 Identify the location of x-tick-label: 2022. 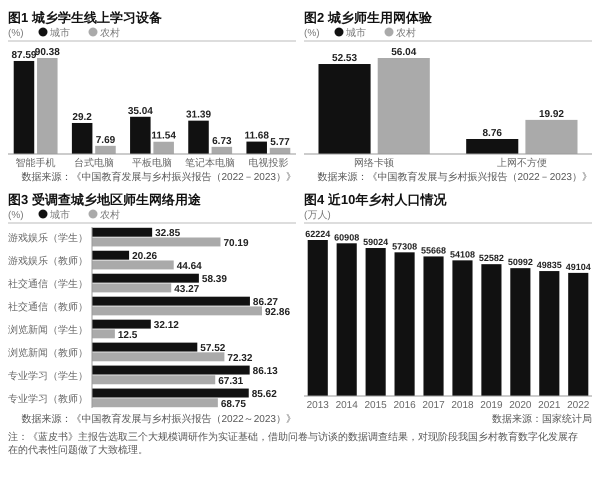
(578, 405).